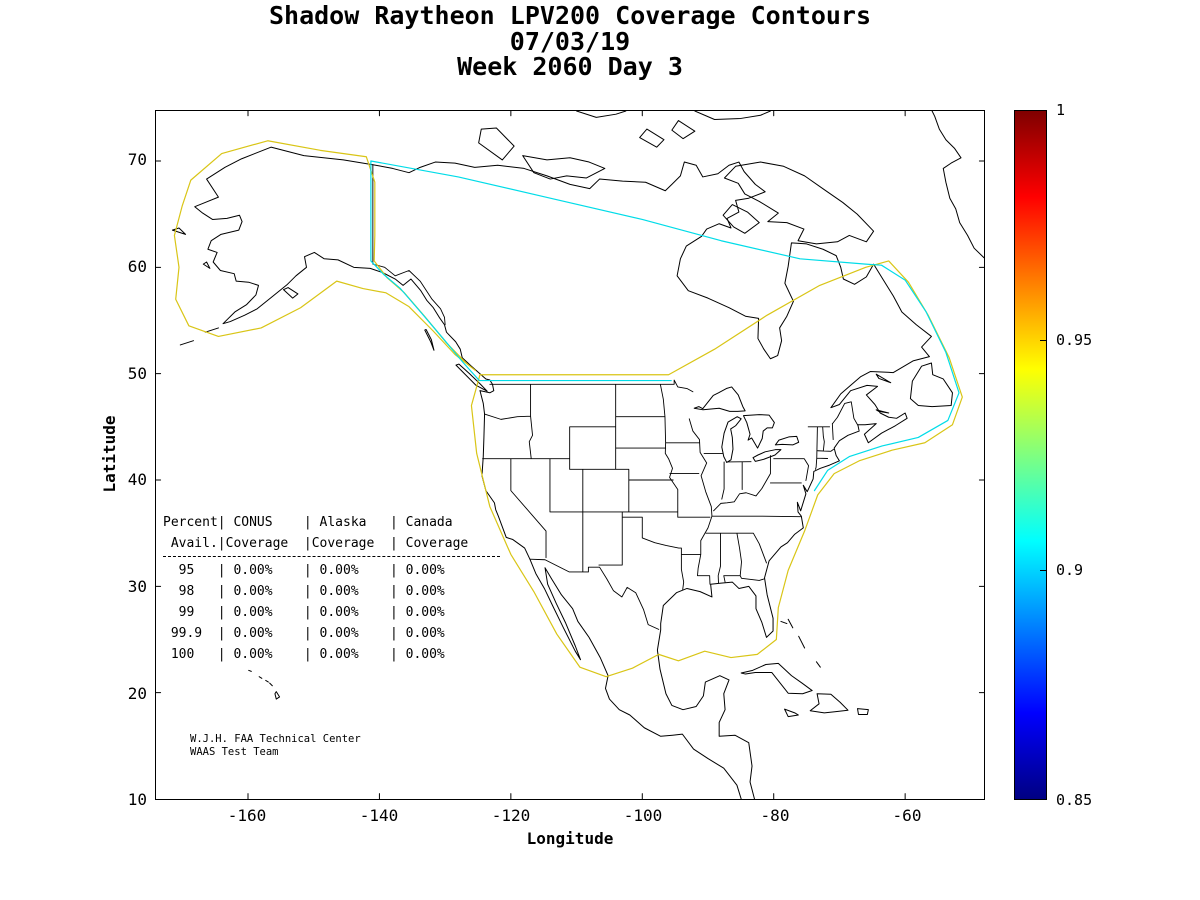 This screenshot has height=900, width=1200. Describe the element at coordinates (137, 479) in the screenshot. I see `y-tick-label: 40` at that location.